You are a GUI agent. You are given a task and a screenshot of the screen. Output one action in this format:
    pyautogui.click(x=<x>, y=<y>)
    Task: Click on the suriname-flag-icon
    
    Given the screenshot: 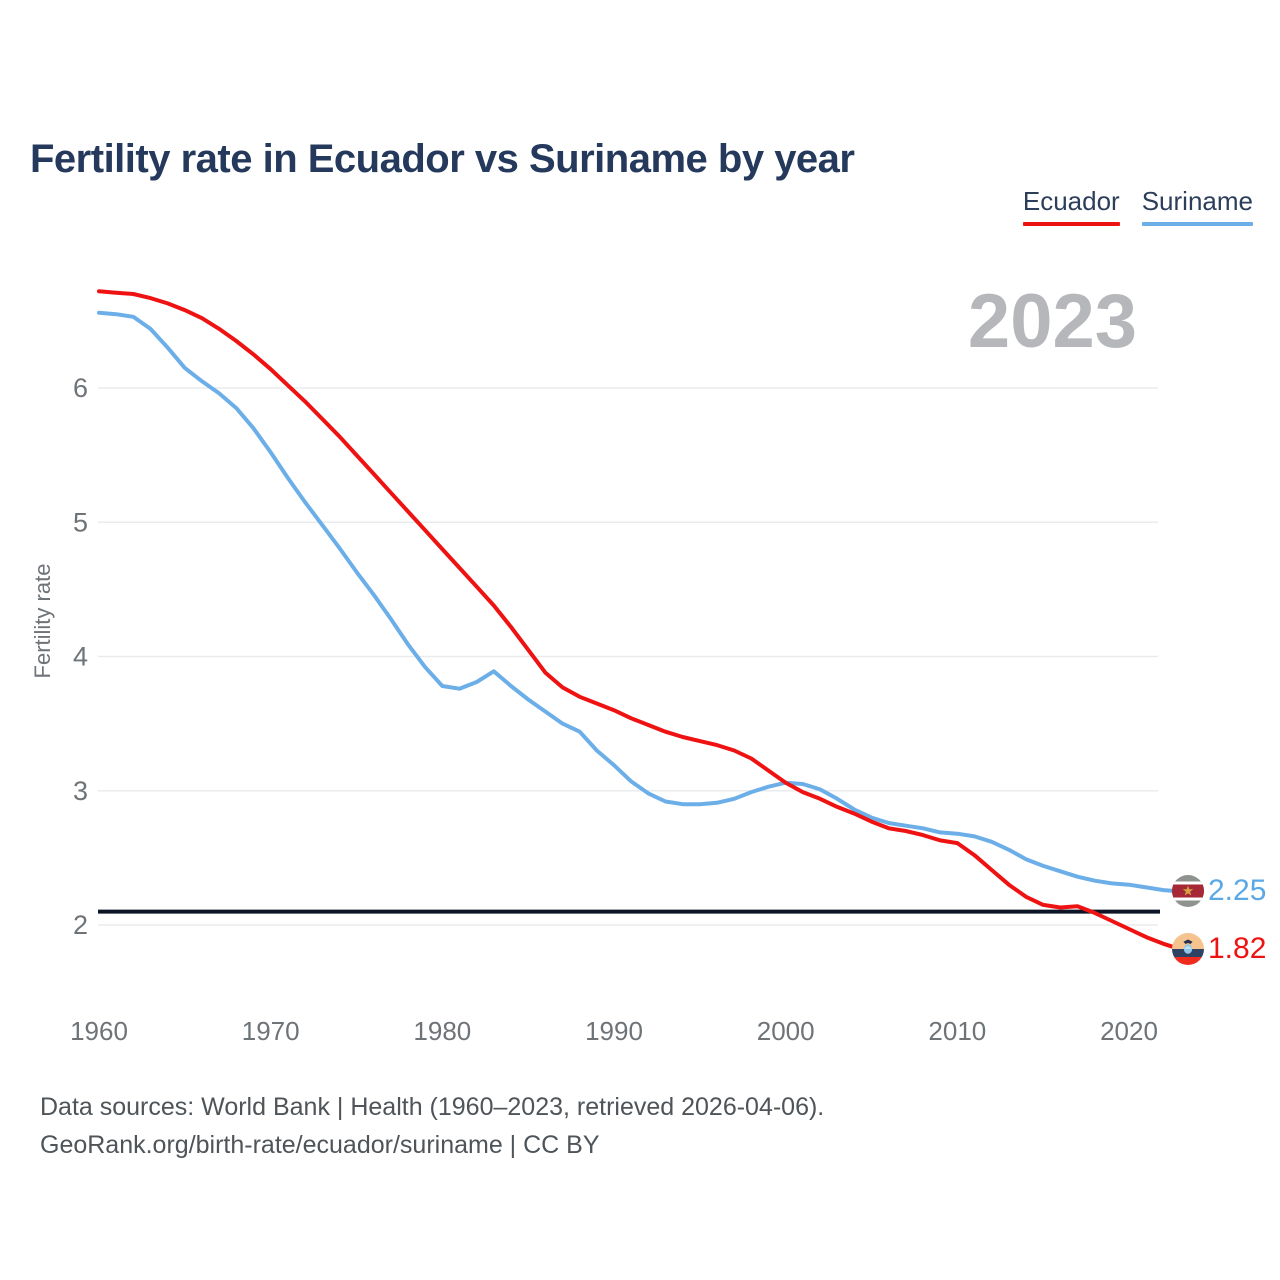 What is the action you would take?
    pyautogui.click(x=1188, y=891)
    